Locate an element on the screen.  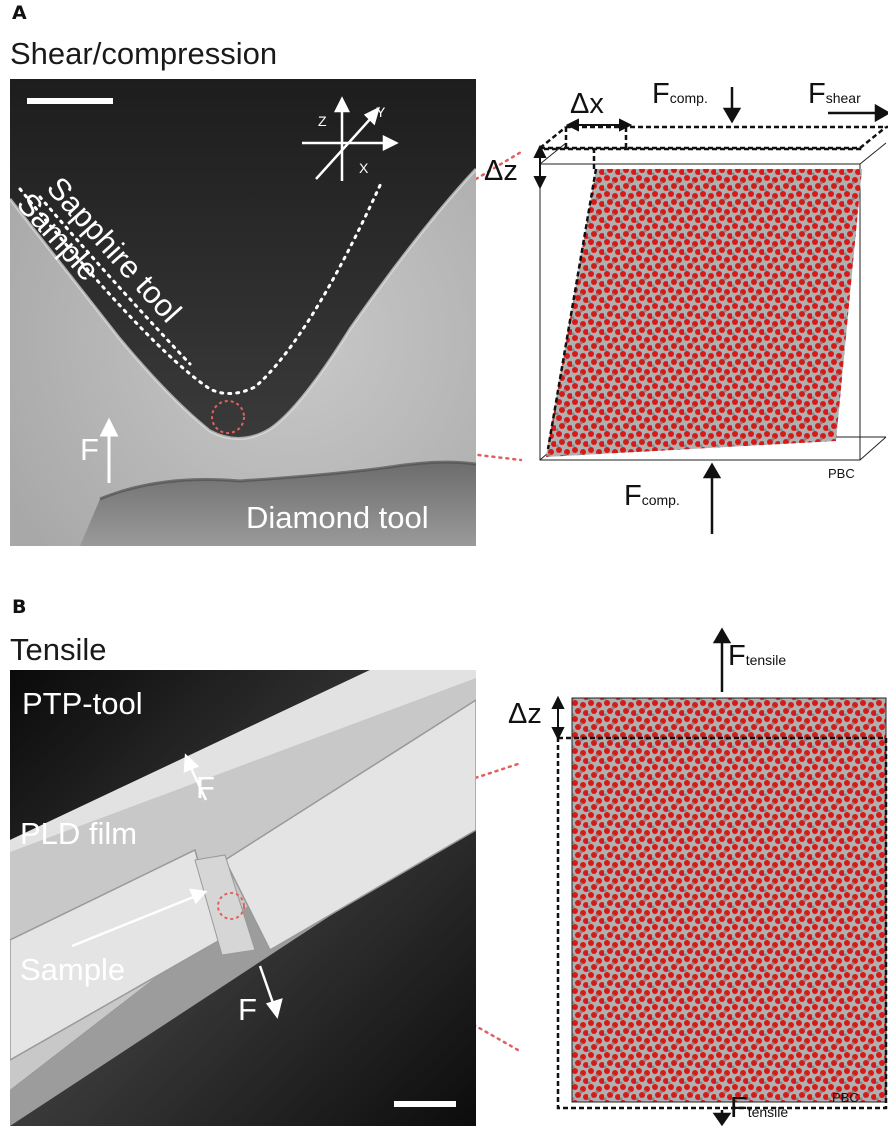
label-sample-b: Sample is located at coordinates (73, 969).